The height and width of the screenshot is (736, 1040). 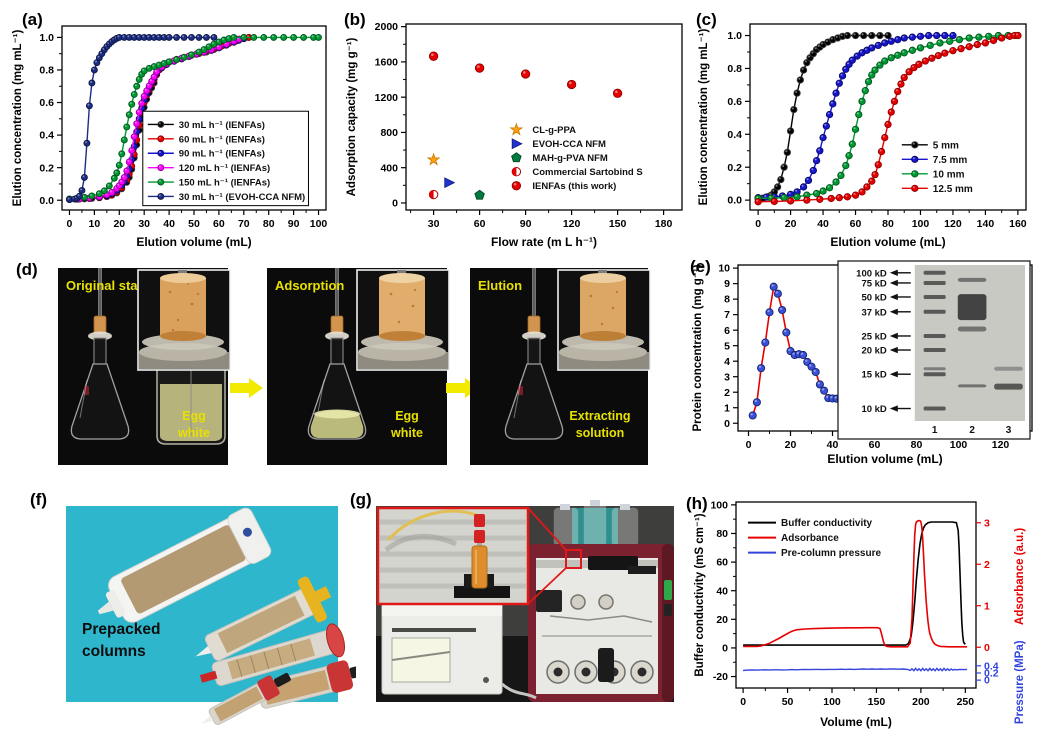 What do you see at coordinates (406, 433) in the screenshot?
I see `photo-sub-label: white` at bounding box center [406, 433].